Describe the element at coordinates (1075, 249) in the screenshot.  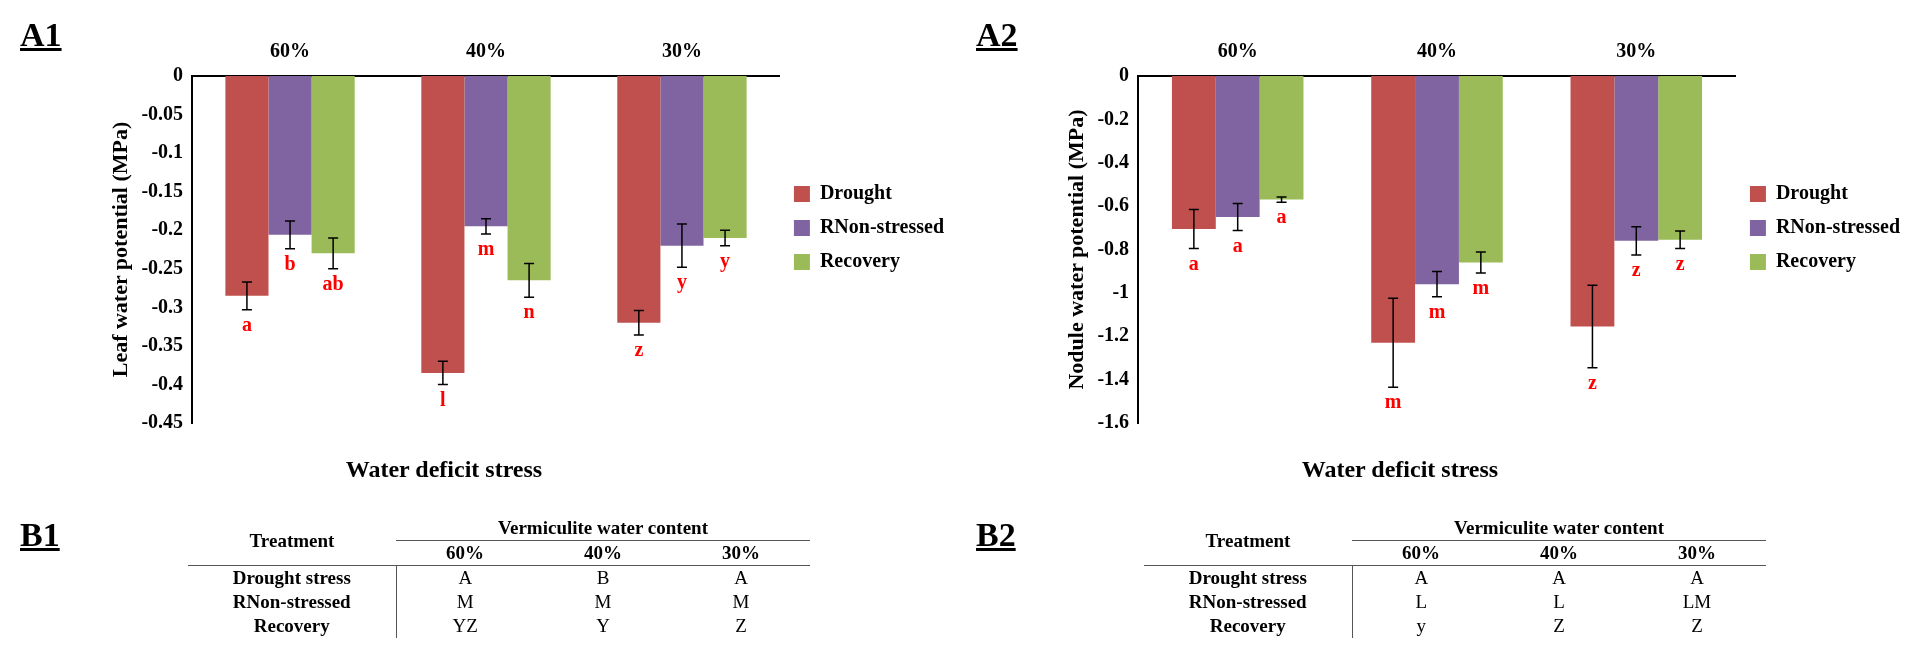
I see `y-axis-title: Nodule water potential (MPa)` at that location.